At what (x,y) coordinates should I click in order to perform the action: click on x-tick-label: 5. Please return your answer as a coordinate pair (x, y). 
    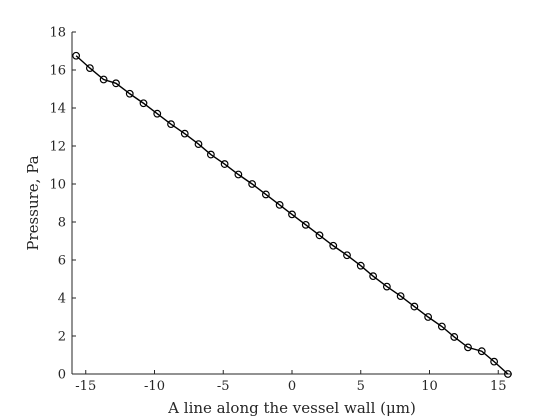
    Looking at the image, I should click on (361, 386).